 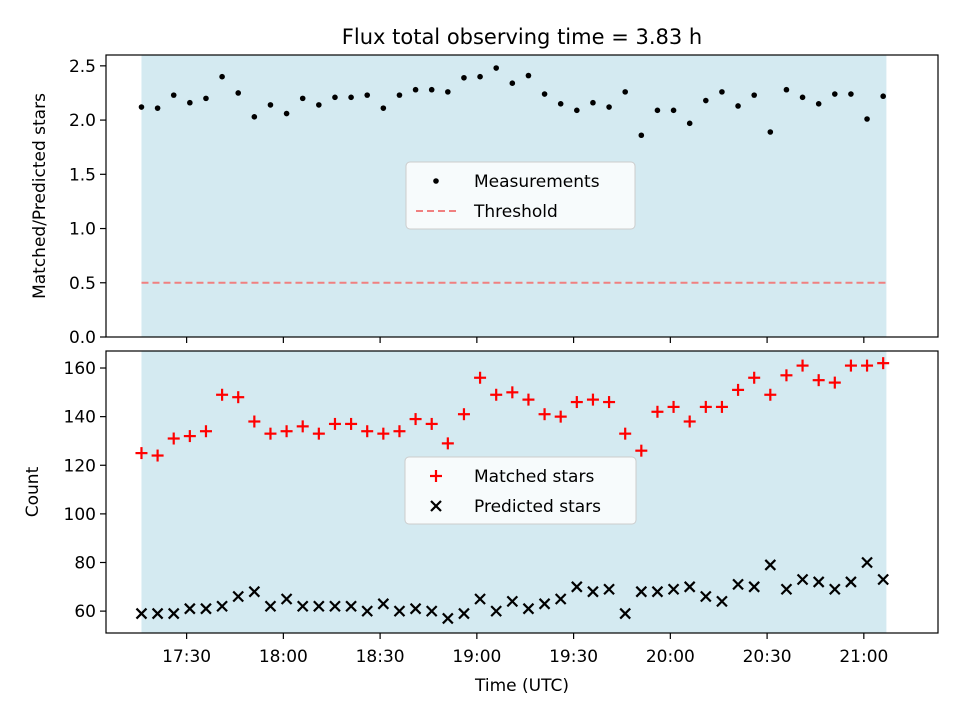 What do you see at coordinates (80, 466) in the screenshot?
I see `y-tick-label: 120` at bounding box center [80, 466].